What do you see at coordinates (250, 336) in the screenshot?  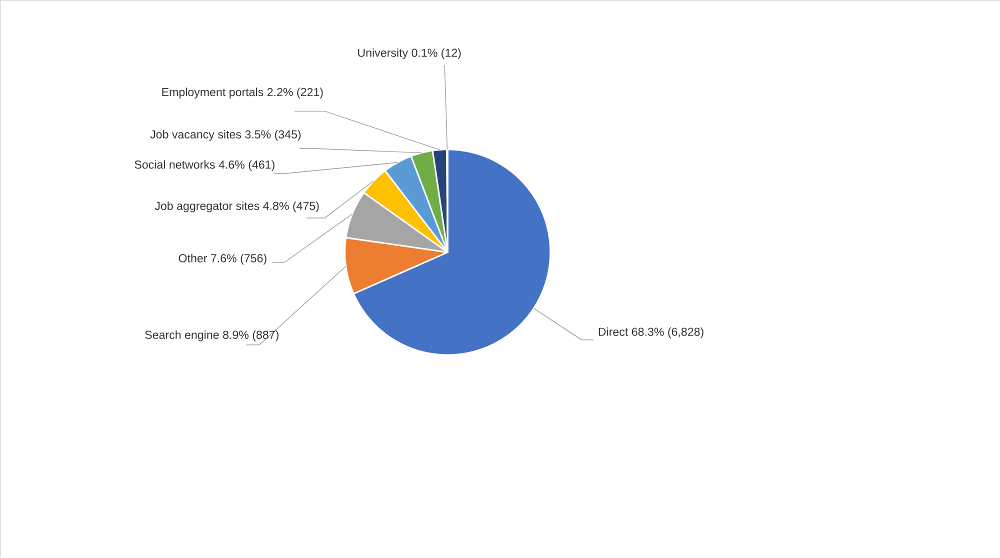 I see `data-label: 8.9% (887)` at bounding box center [250, 336].